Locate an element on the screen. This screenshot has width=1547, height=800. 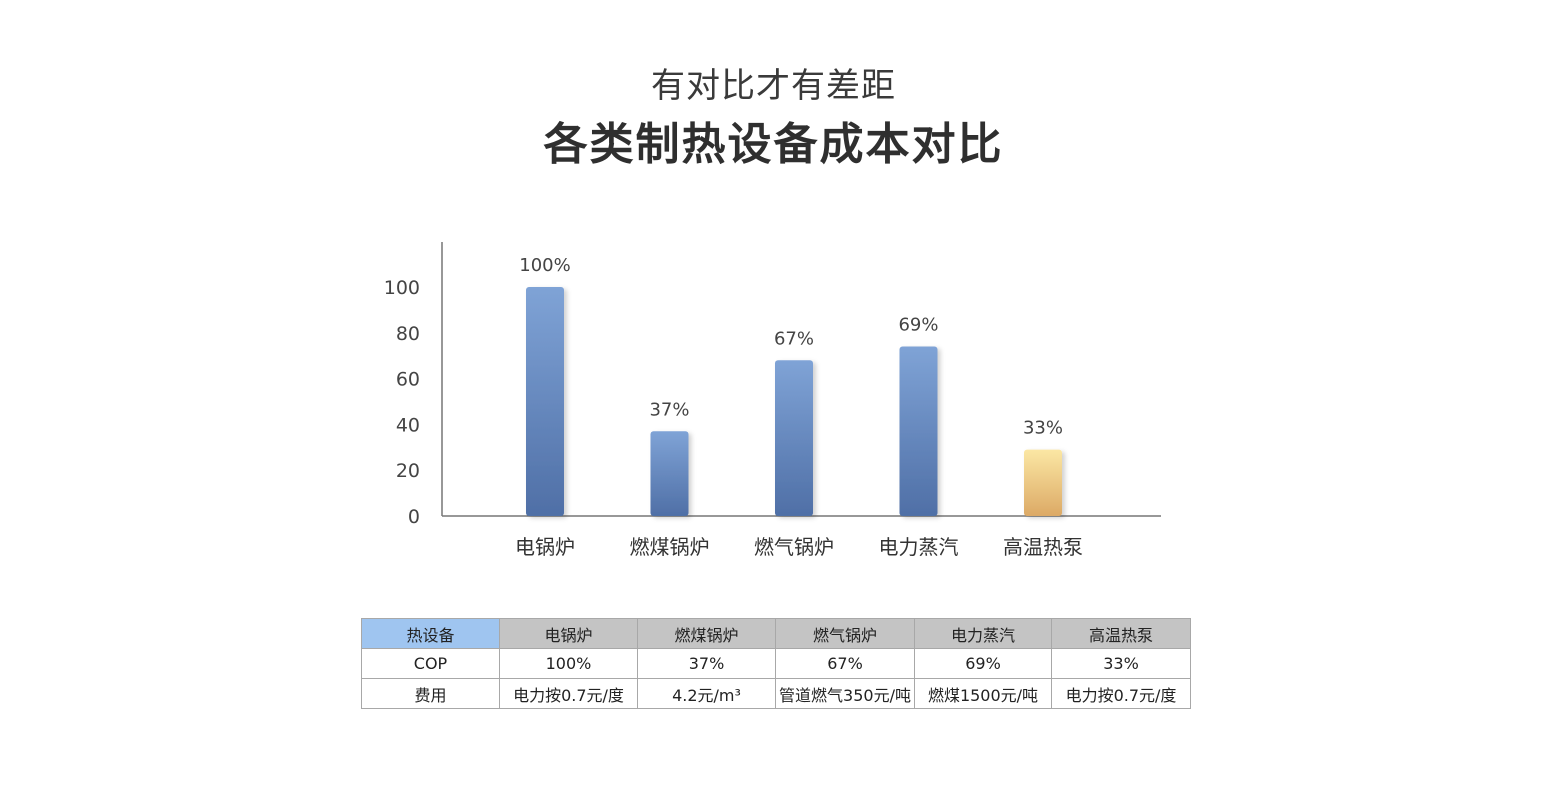
table-cell: 69% is located at coordinates (983, 663).